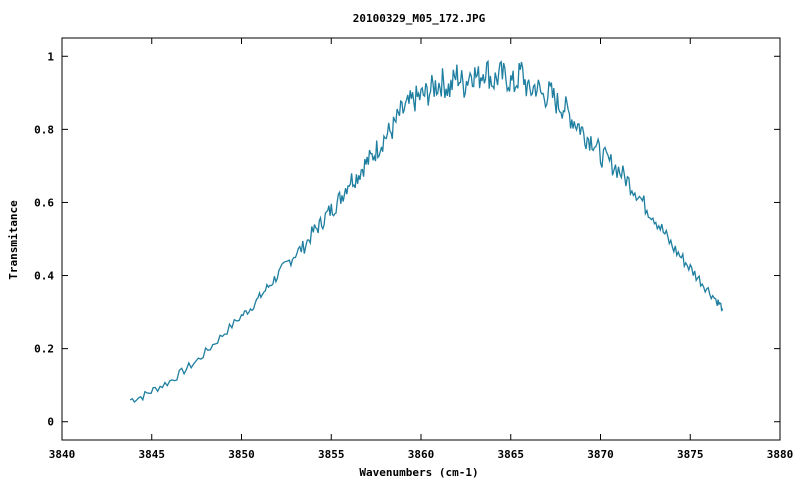  Describe the element at coordinates (780, 454) in the screenshot. I see `x-tick-label: 3880` at that location.